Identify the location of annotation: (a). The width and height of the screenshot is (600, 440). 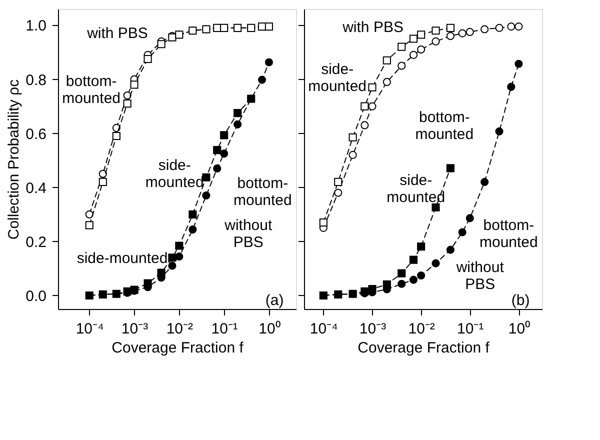
(274, 300).